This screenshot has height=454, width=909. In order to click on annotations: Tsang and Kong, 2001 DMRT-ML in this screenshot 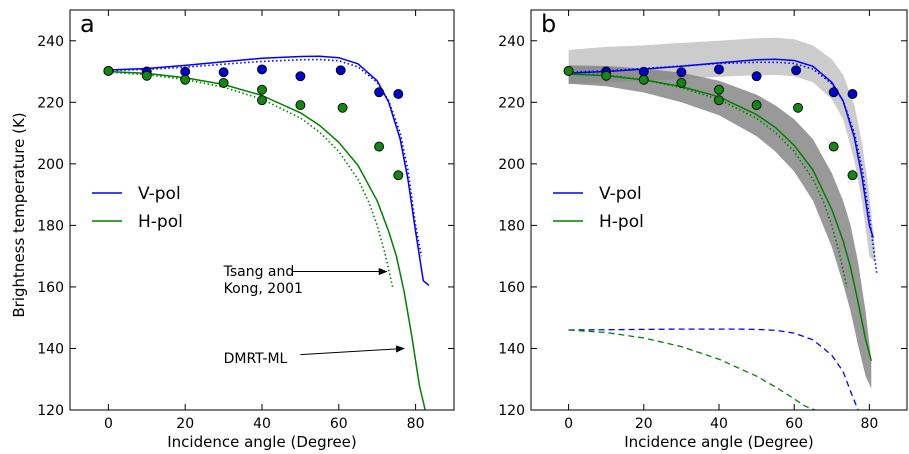, I will do `click(314, 315)`.